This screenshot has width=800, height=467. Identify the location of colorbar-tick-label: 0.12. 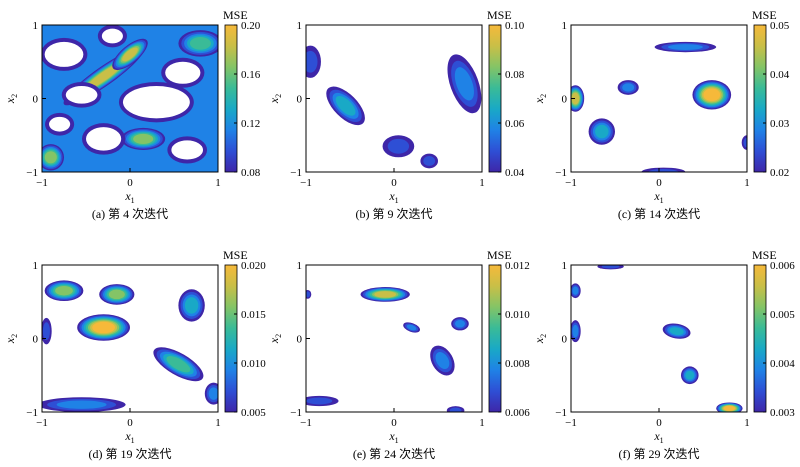
(250, 124).